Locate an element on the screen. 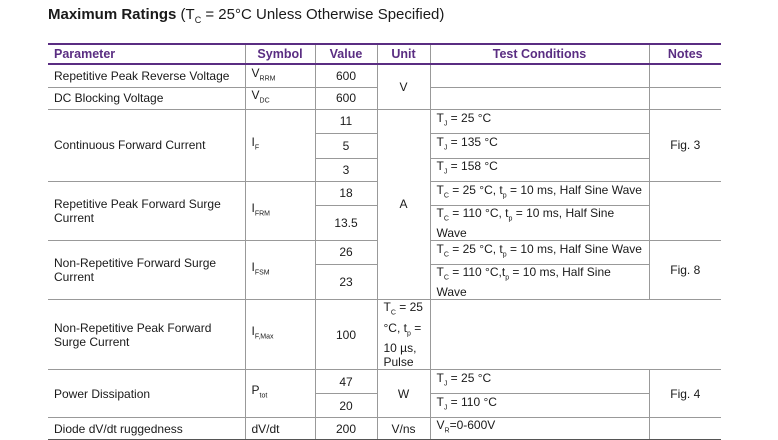 The height and width of the screenshot is (440, 778). notes-cell: Fig. 3 is located at coordinates (684, 145).